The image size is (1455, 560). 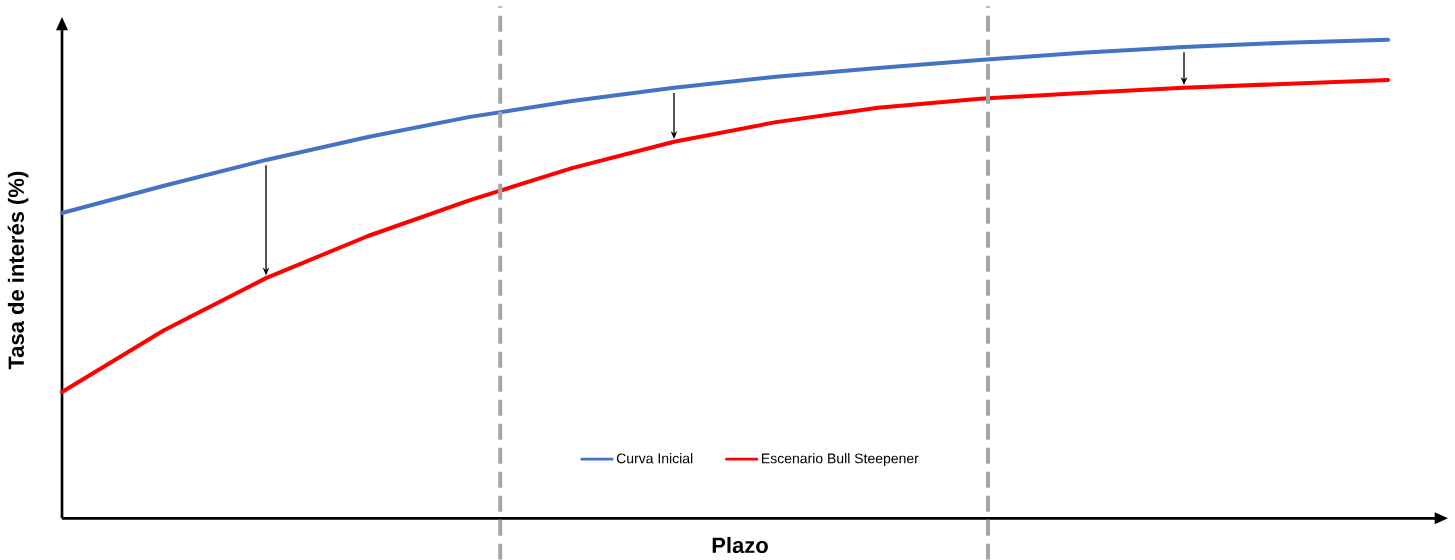 I want to click on legend-label: Curva Inicial, so click(x=654, y=458).